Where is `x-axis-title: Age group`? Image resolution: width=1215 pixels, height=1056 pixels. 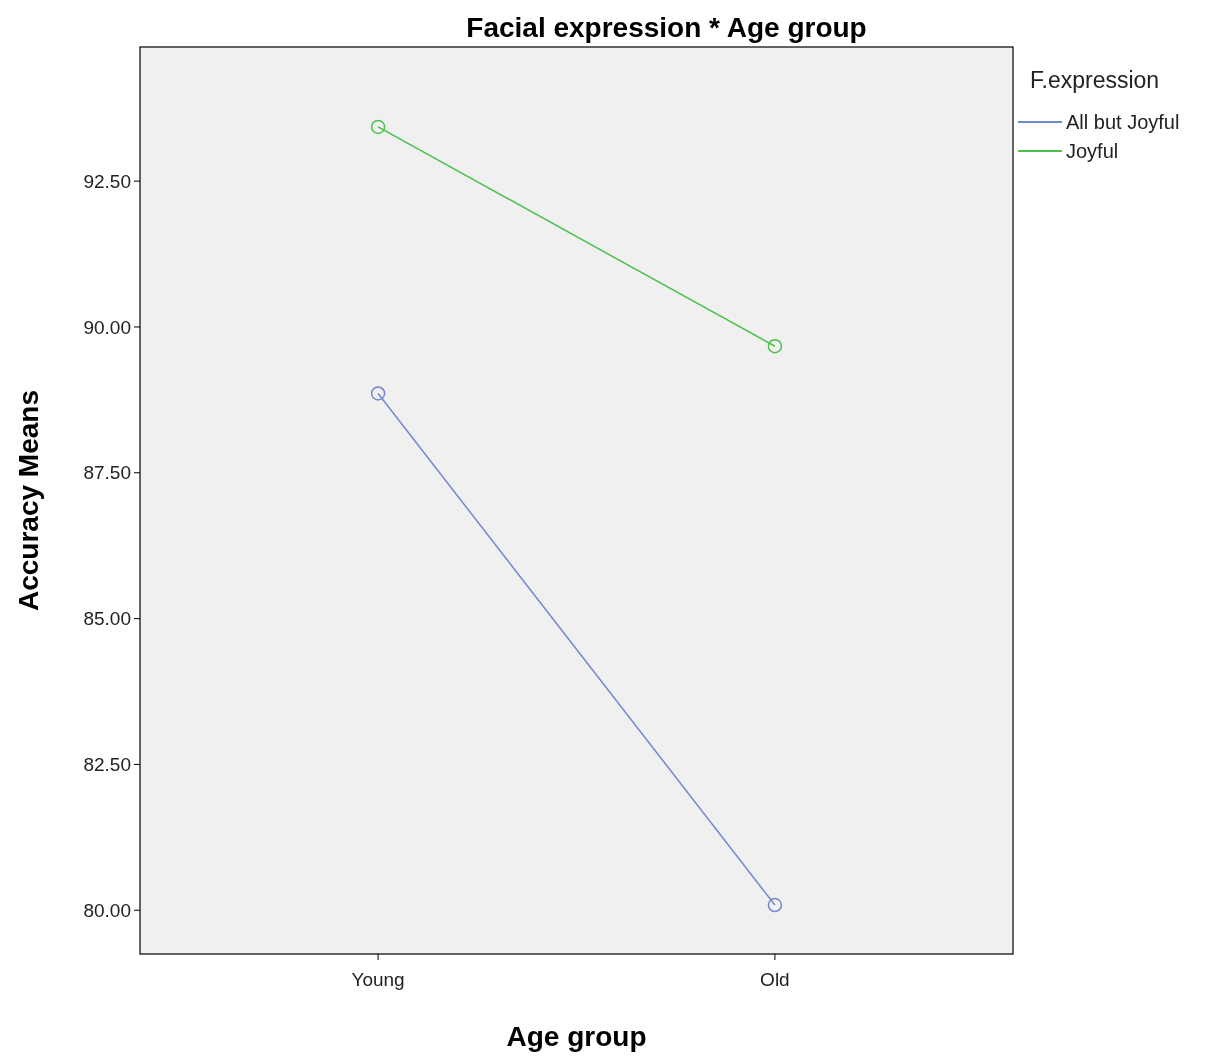 x-axis-title: Age group is located at coordinates (576, 1036).